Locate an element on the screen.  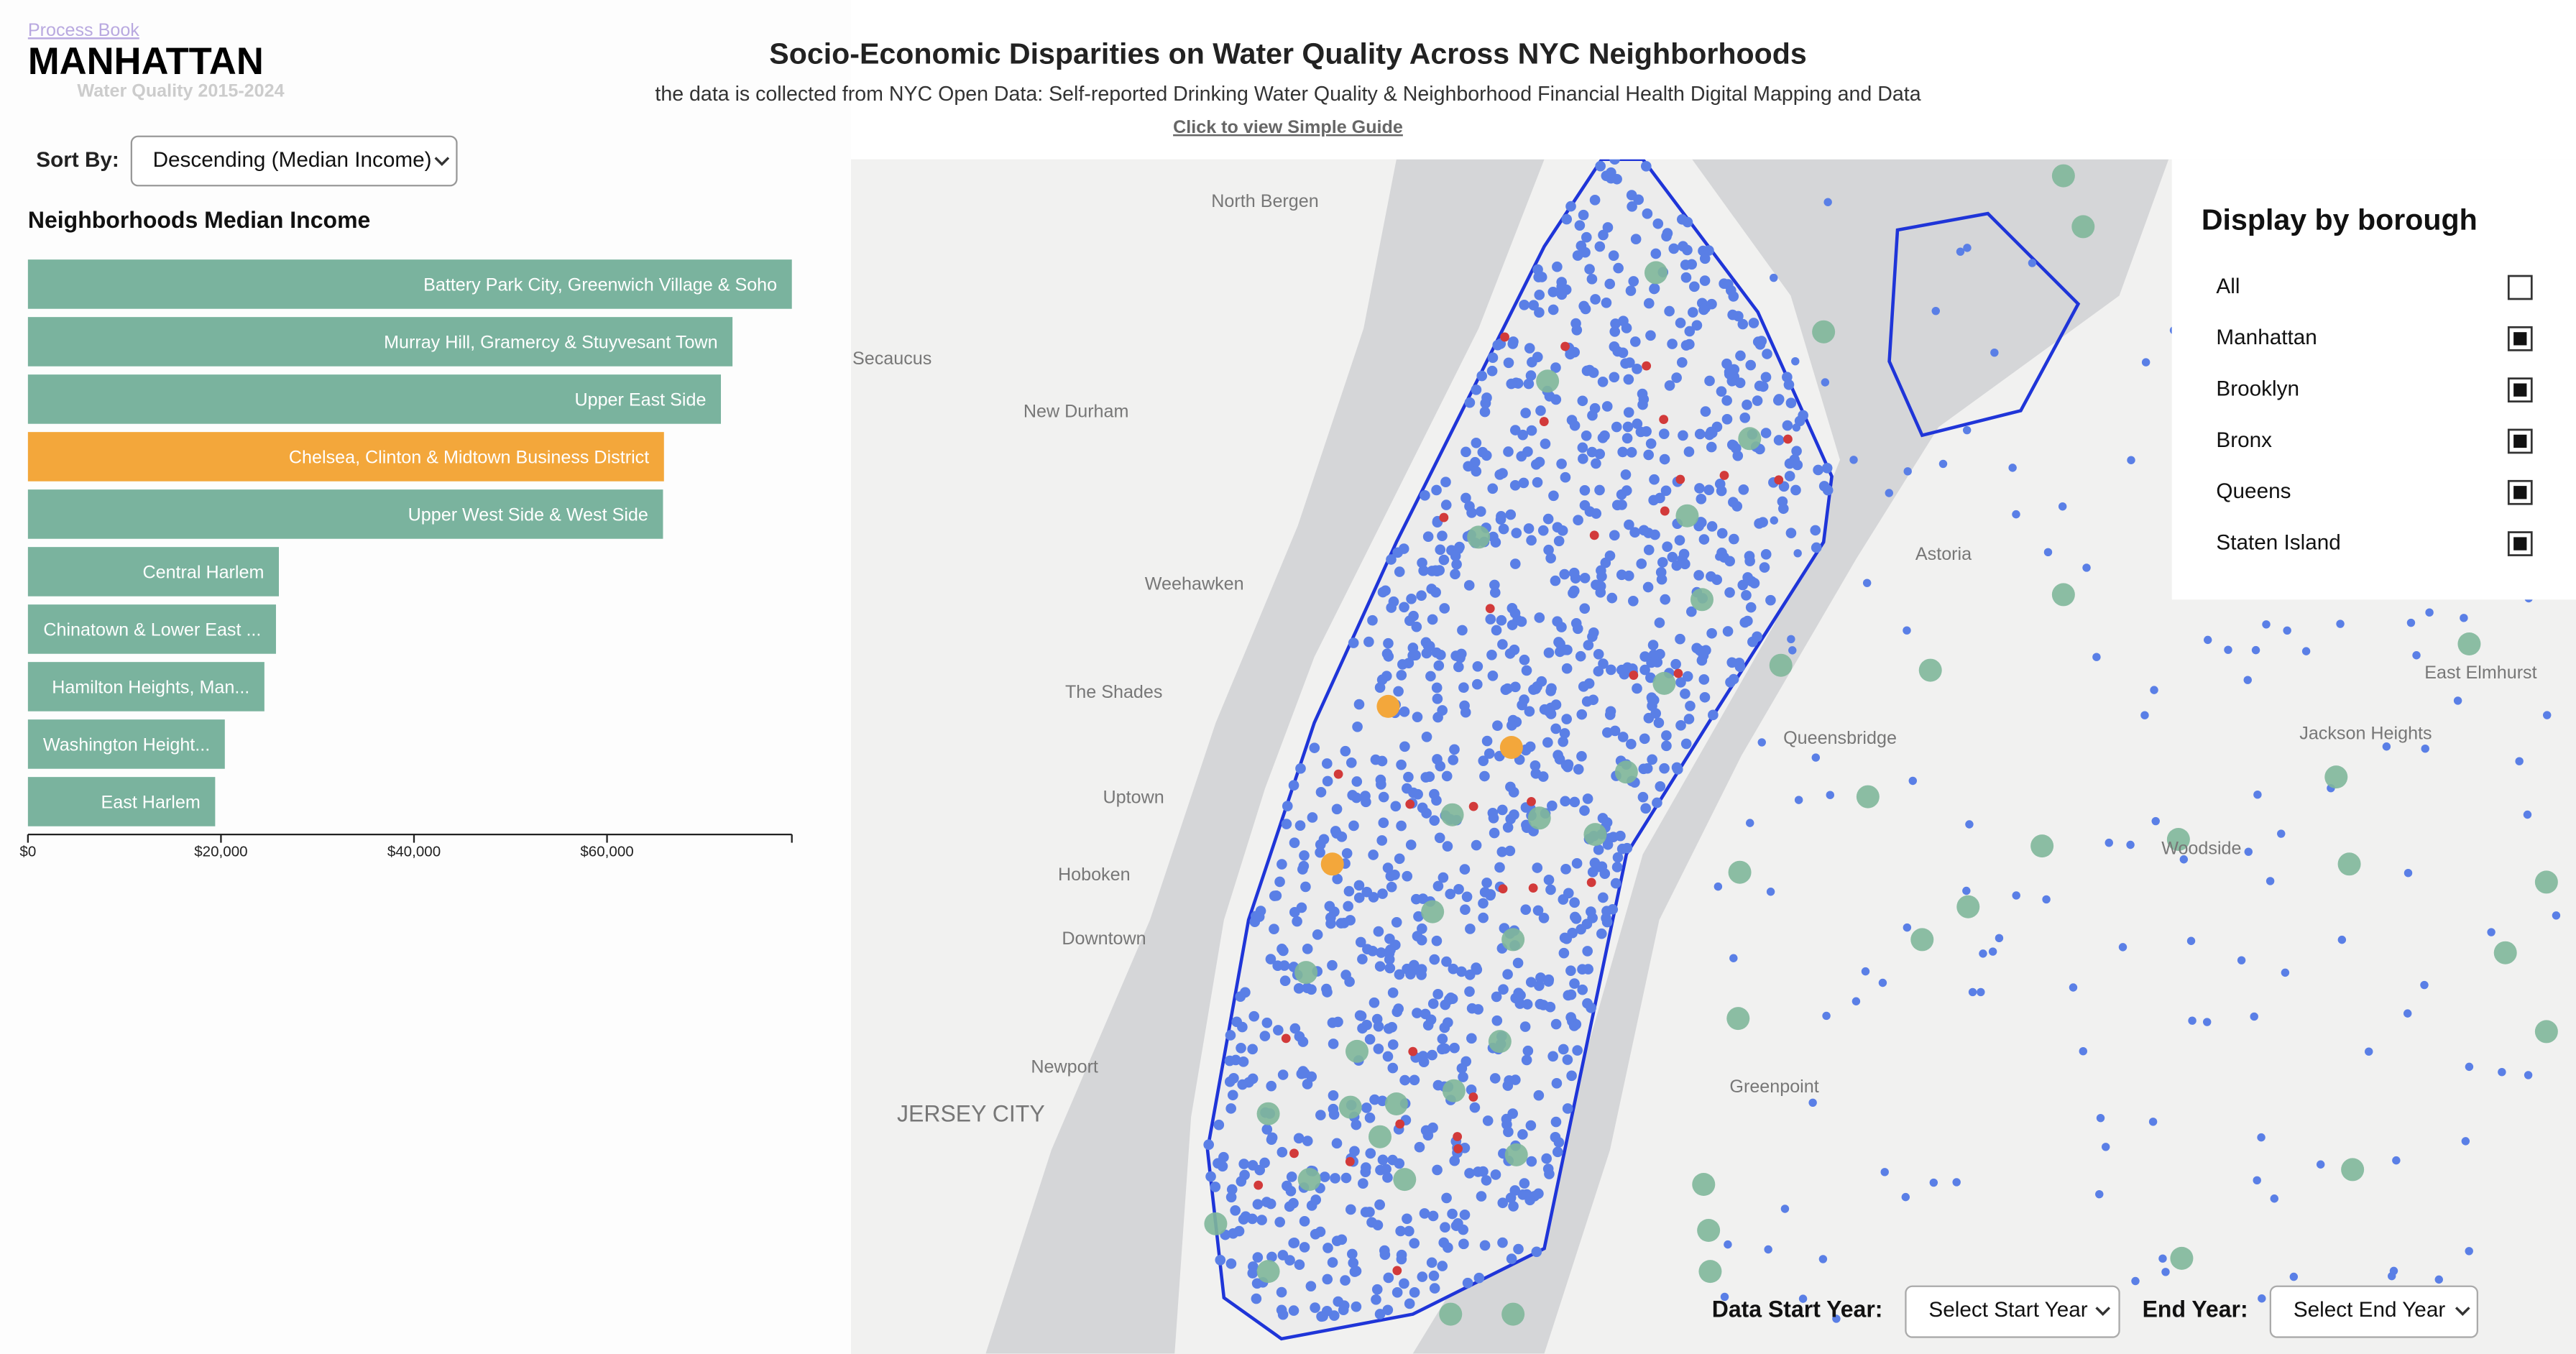
guide-link: Click to view Simple Guide is located at coordinates (1288, 127).